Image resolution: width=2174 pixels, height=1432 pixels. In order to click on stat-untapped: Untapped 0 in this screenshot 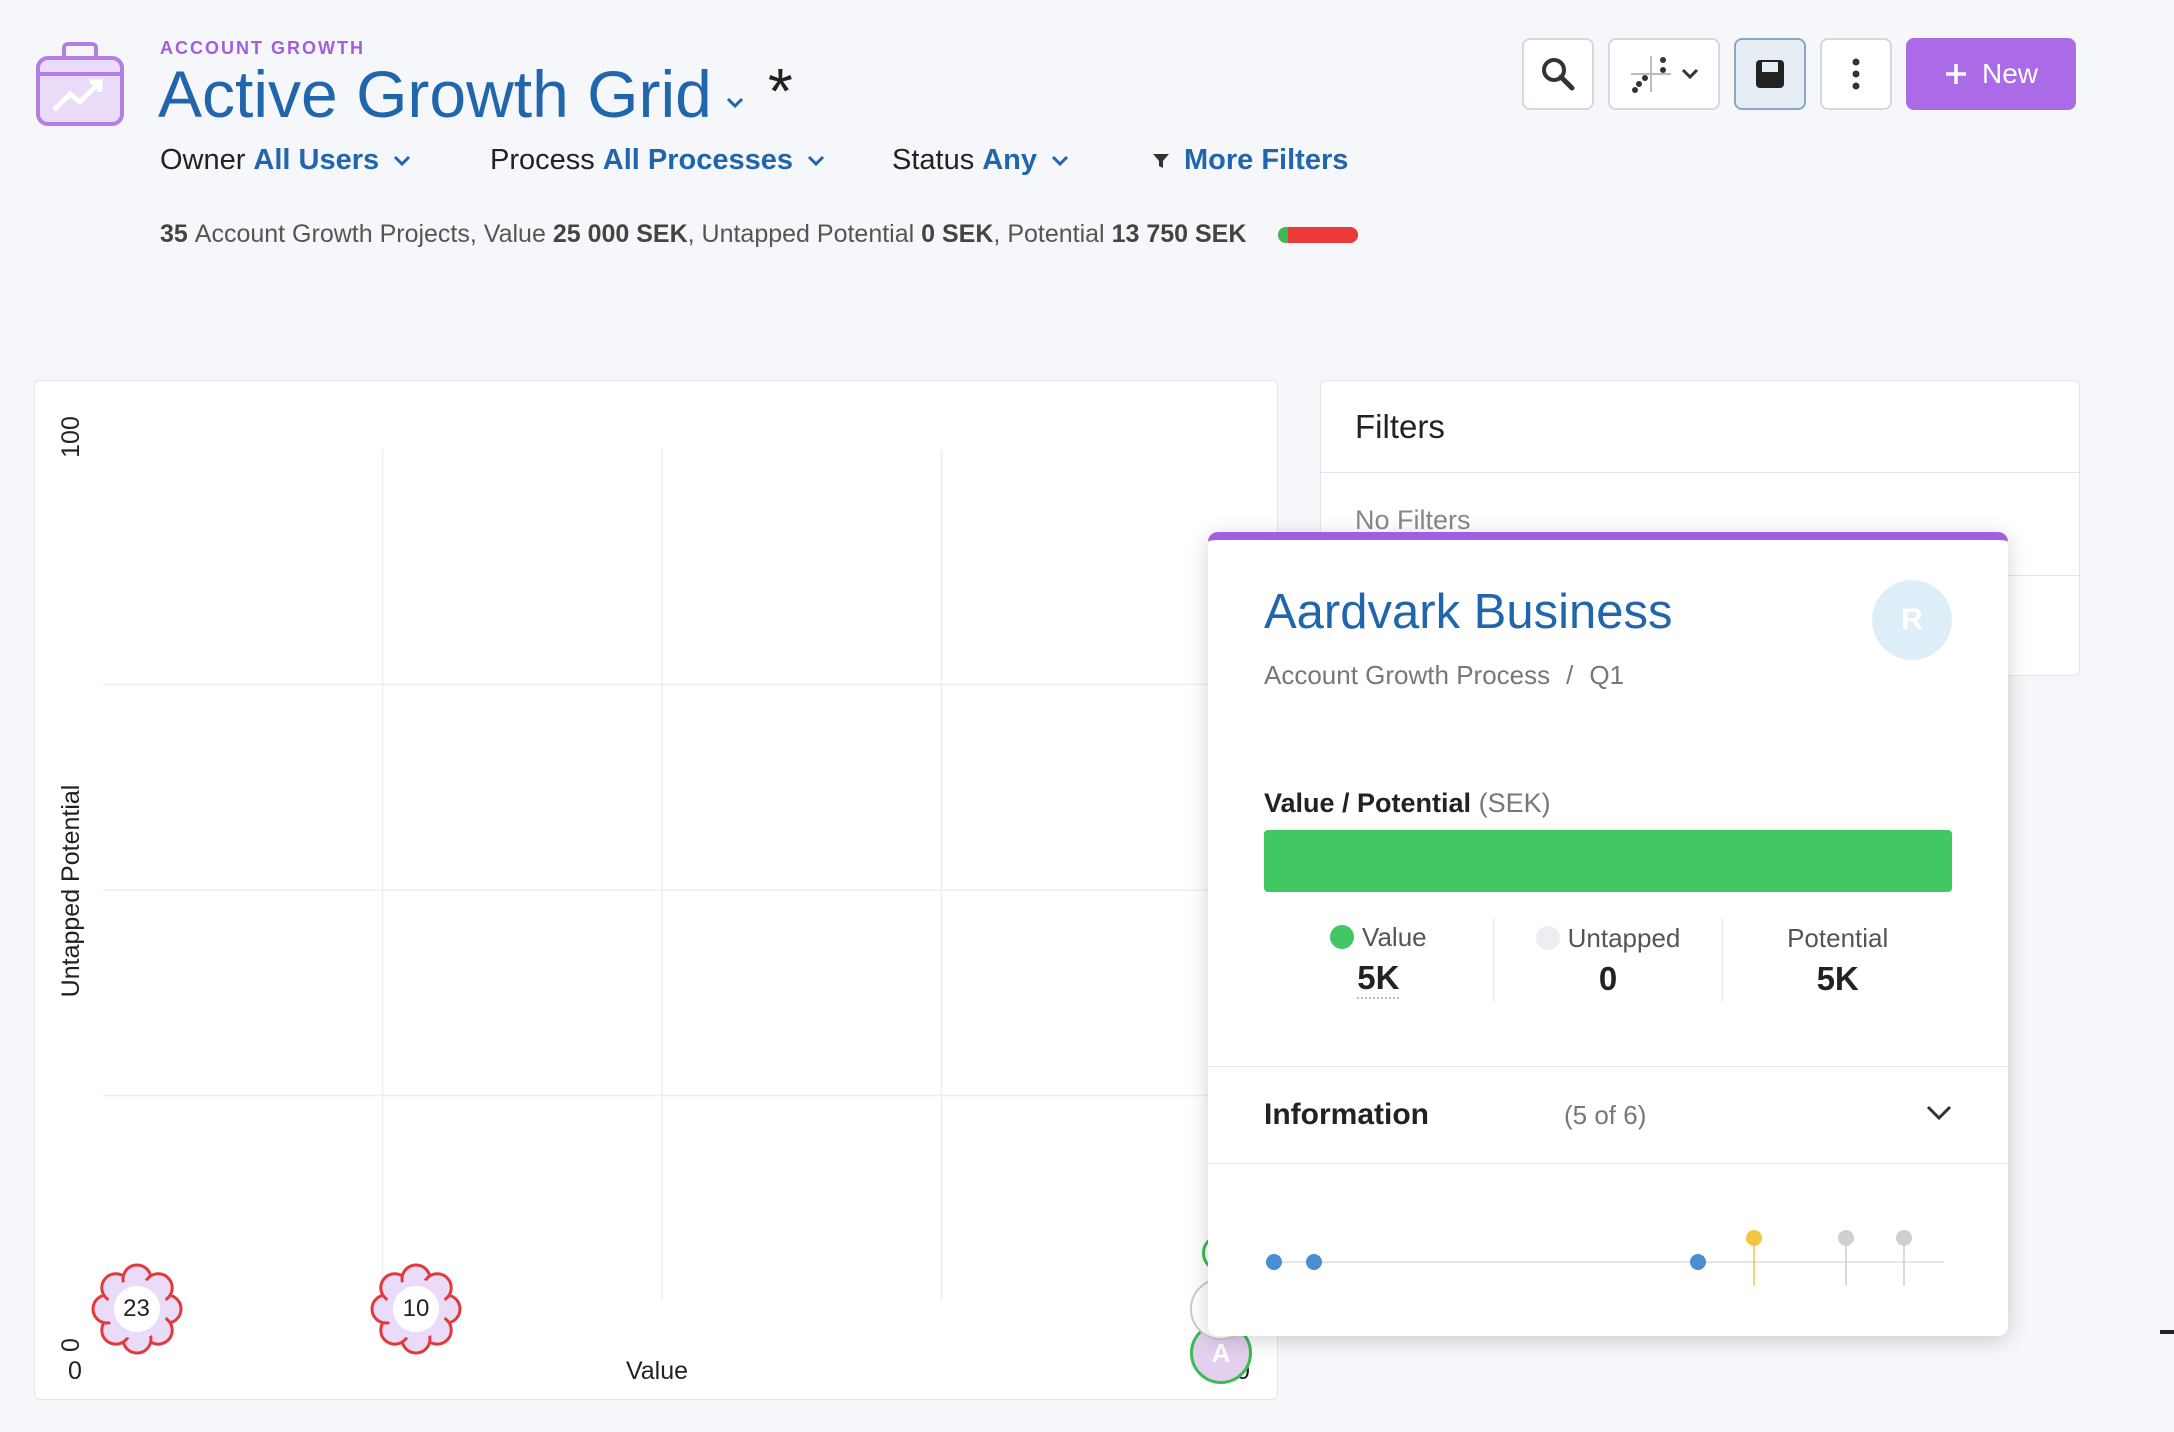, I will do `click(1609, 960)`.